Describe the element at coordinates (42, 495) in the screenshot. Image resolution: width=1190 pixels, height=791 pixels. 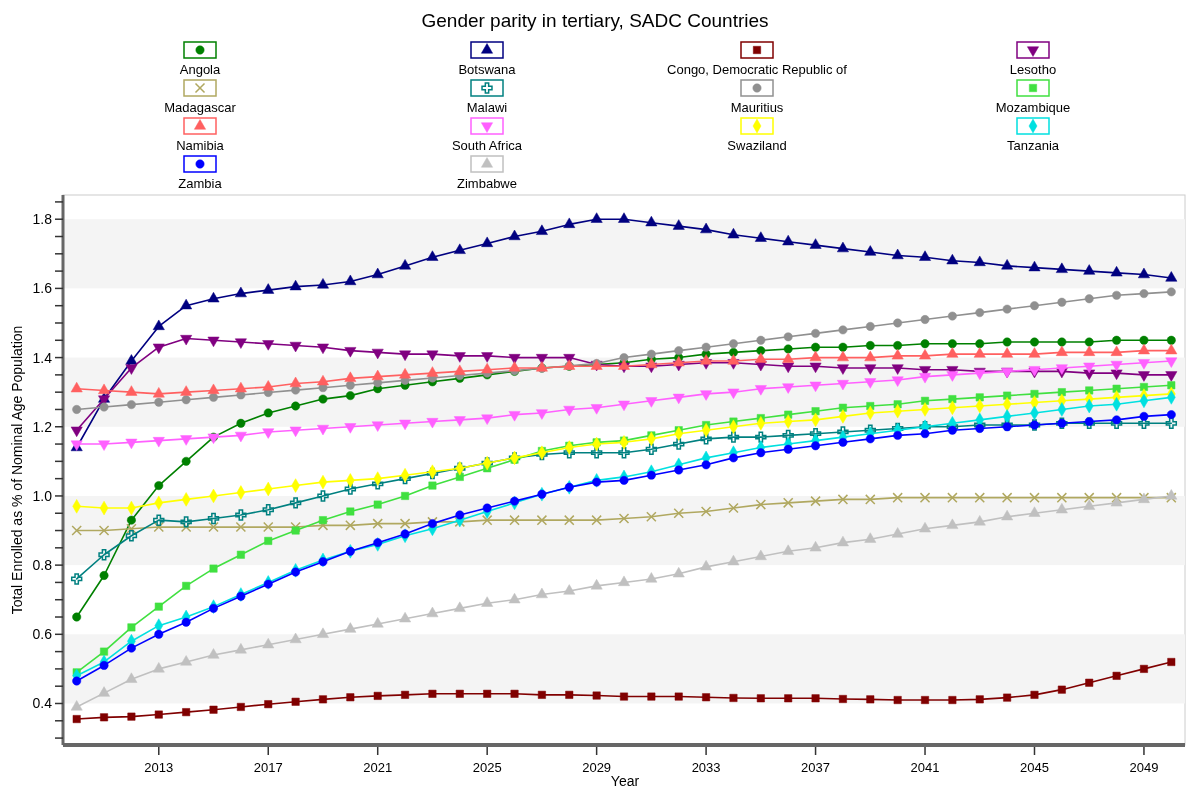
I see `y-tick-label: 1.0` at that location.